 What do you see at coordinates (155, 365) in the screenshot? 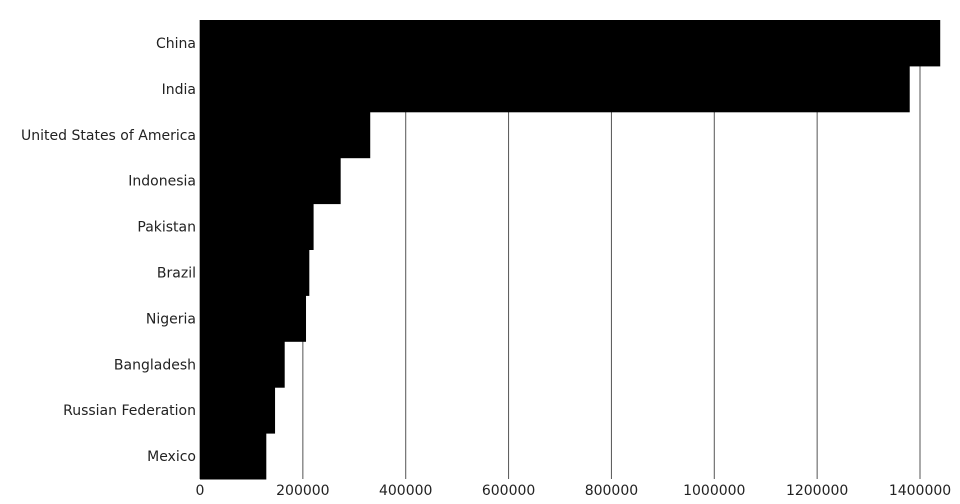
I see `category-label: Bangladesh` at bounding box center [155, 365].